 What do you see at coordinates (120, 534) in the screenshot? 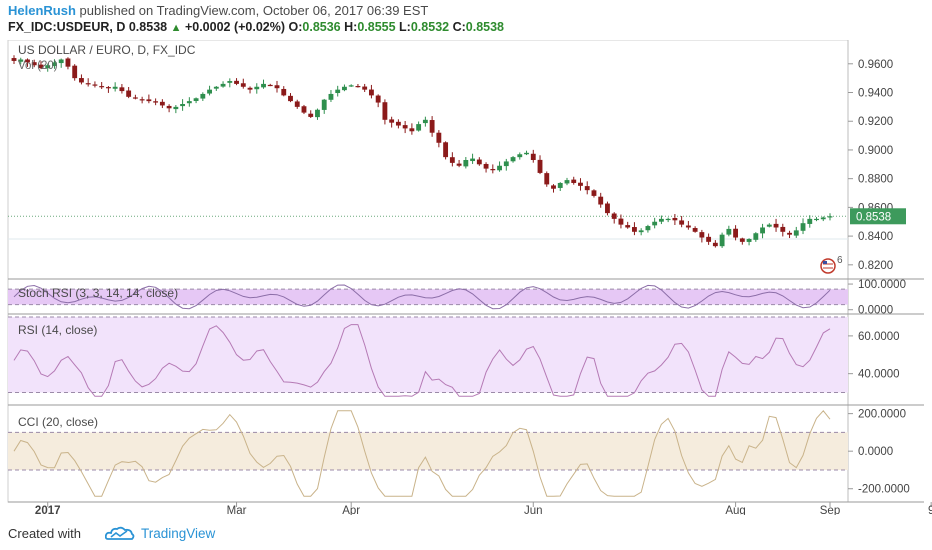
I see `tradingview-cloud-icon` at bounding box center [120, 534].